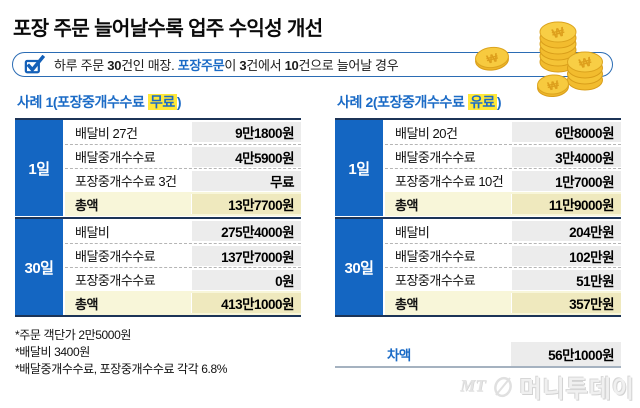 The width and height of the screenshot is (640, 408). I want to click on page-title: 포장 주문 늘어날수록 업주 수익성 개선, so click(168, 29).